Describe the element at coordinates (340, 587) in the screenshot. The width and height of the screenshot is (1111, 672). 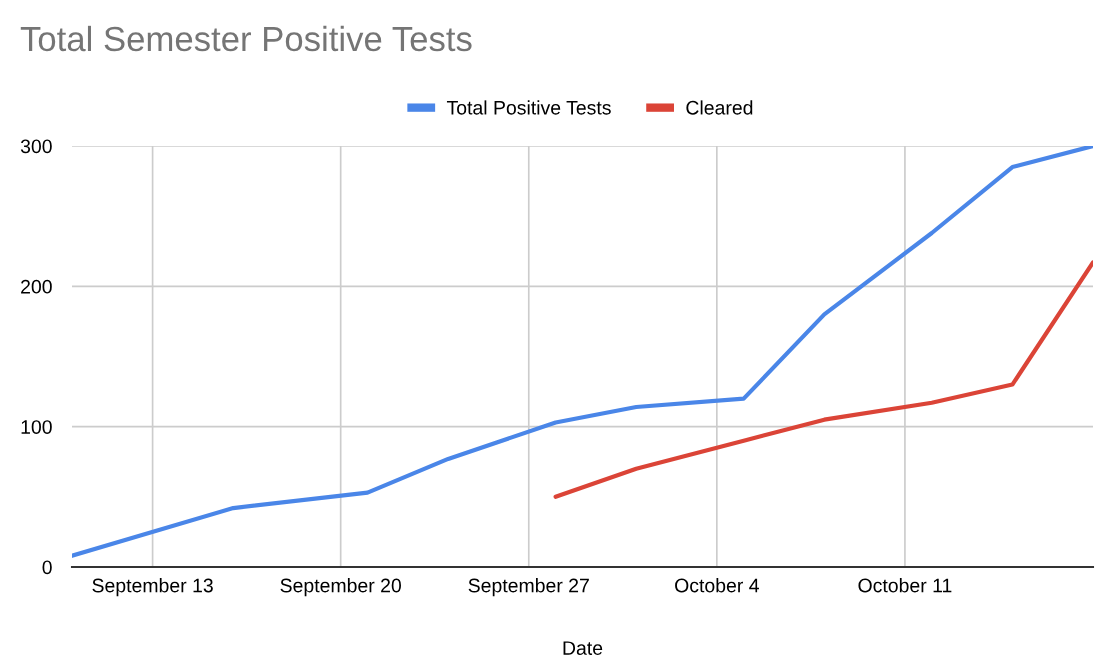
I see `x-tick-label: September 20` at that location.